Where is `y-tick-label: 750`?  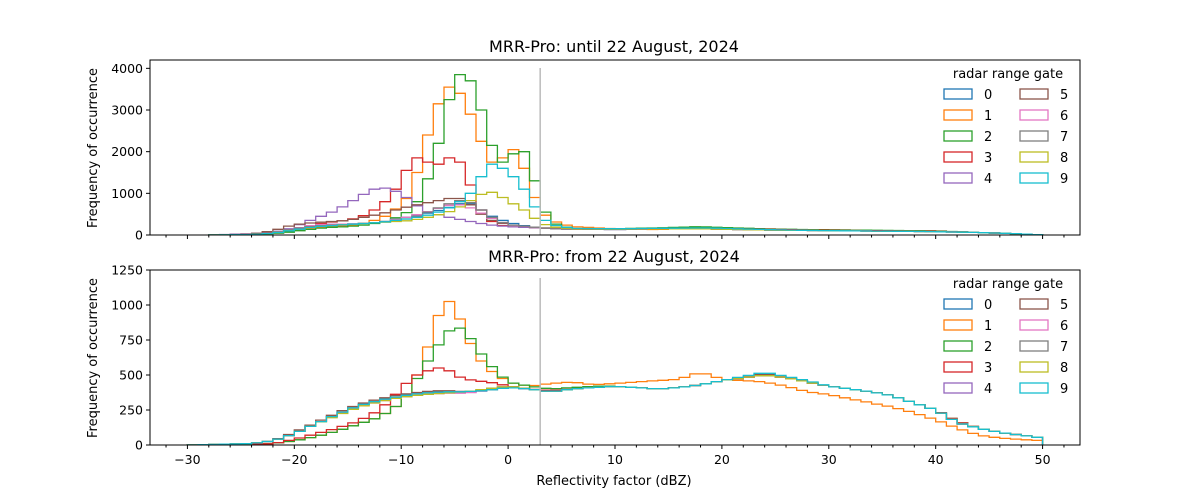 y-tick-label: 750 is located at coordinates (131, 340).